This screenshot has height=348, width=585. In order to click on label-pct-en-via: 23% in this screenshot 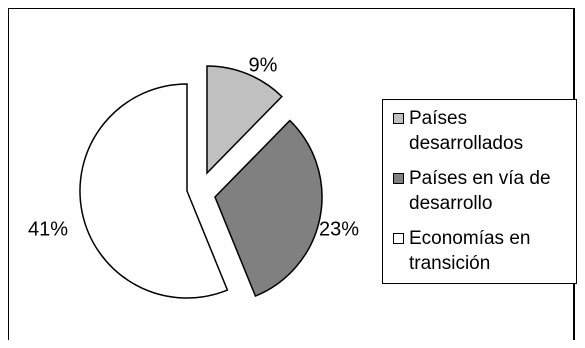, I will do `click(339, 229)`.